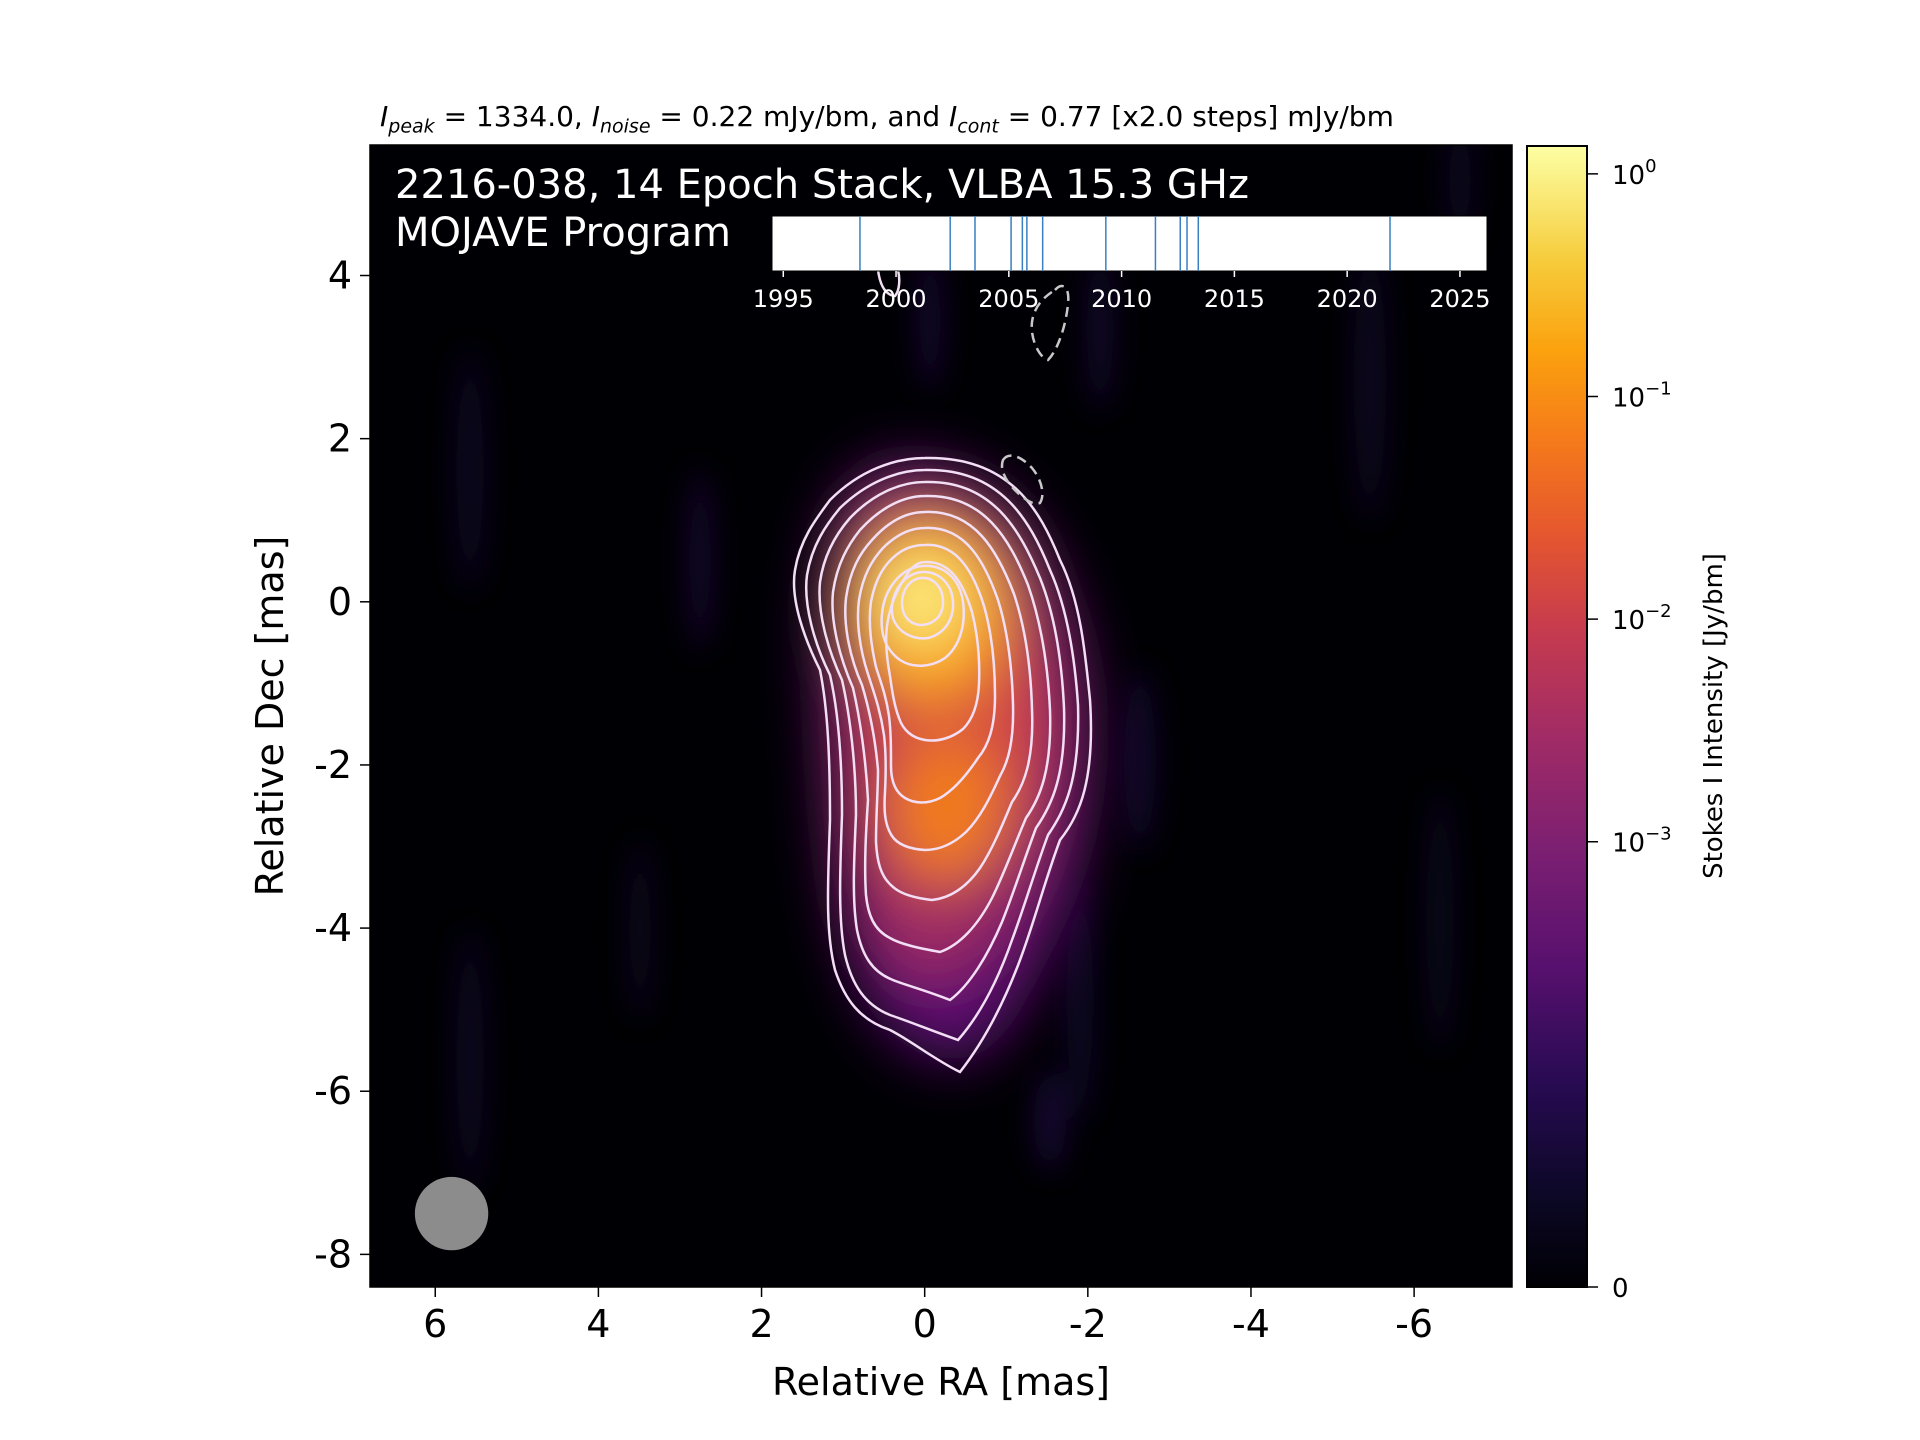 This screenshot has height=1440, width=1920. What do you see at coordinates (435, 1324) in the screenshot?
I see `x-tick-label: 6` at bounding box center [435, 1324].